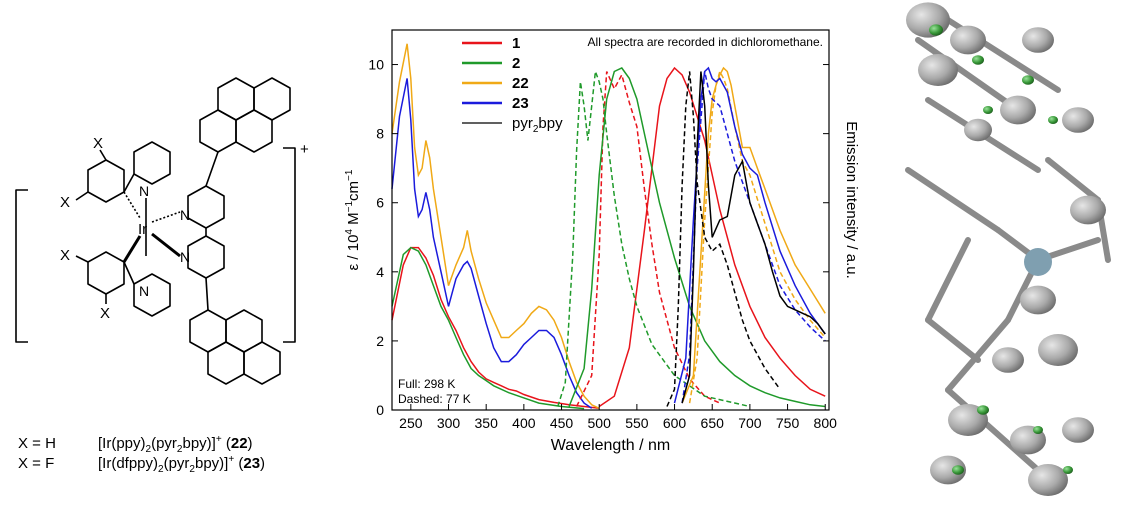 The image size is (1122, 517). What do you see at coordinates (152, 295) in the screenshot?
I see `lower-pyridine-ring` at bounding box center [152, 295].